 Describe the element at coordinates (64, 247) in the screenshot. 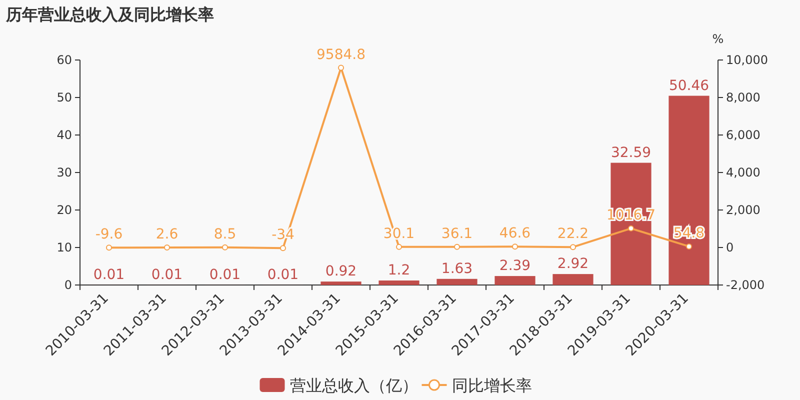

I see `y-tick-label: 10` at that location.